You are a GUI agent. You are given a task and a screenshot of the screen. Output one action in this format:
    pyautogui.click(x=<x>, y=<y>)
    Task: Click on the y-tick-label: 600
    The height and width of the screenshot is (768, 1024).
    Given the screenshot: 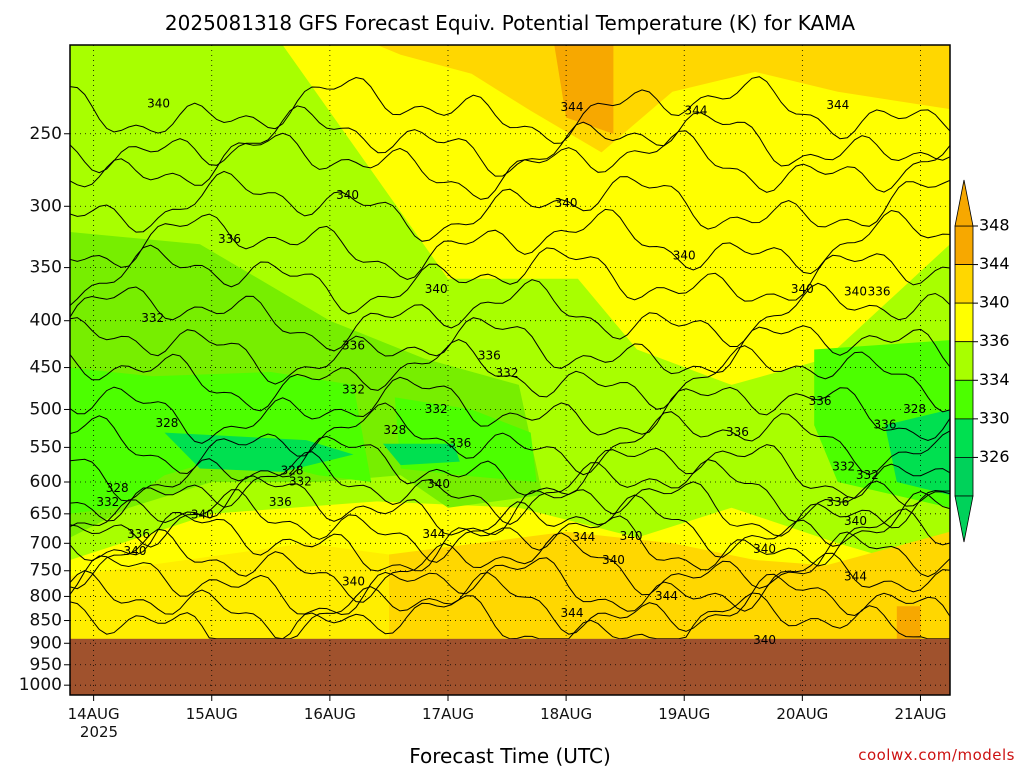 What is the action you would take?
    pyautogui.click(x=46, y=482)
    